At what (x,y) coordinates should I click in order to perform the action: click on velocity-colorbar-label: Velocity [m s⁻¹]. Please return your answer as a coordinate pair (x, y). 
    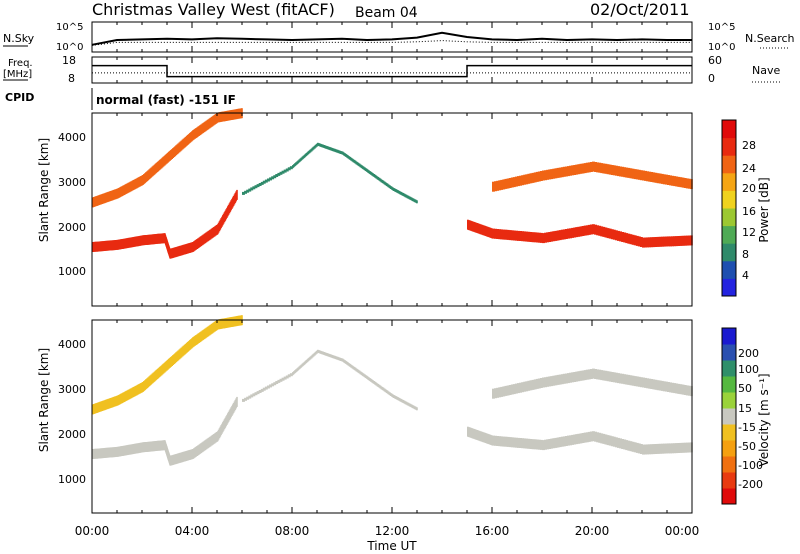
    Looking at the image, I should click on (764, 419).